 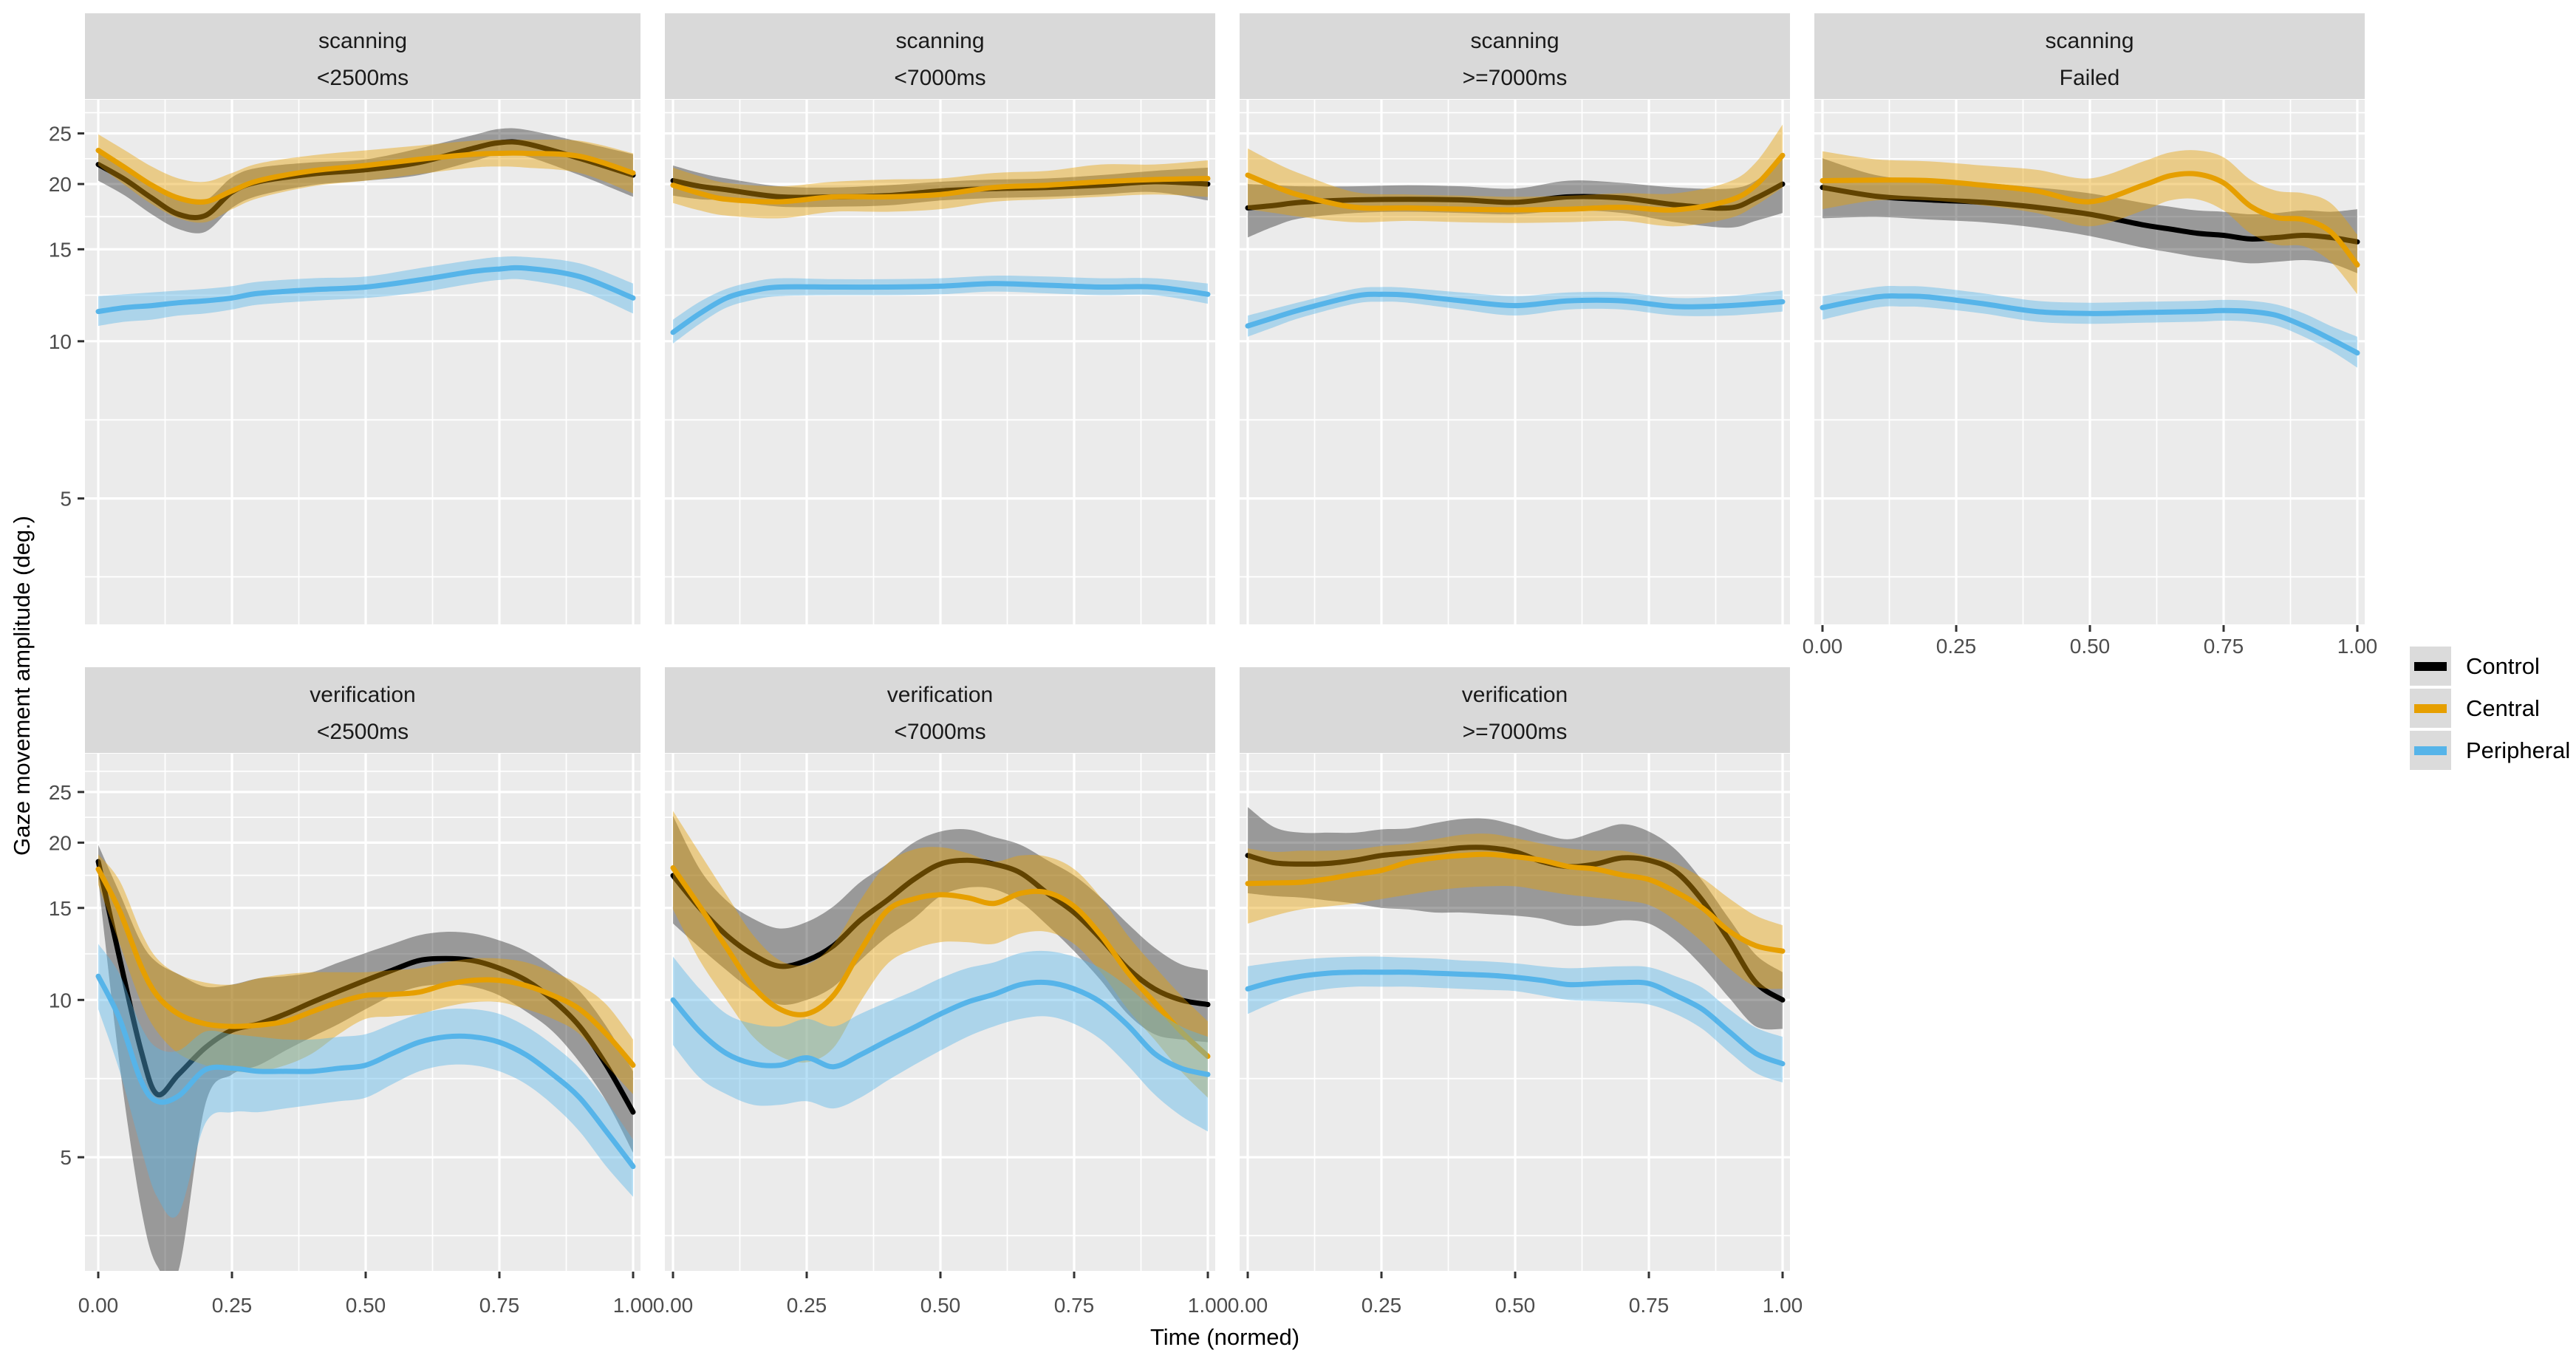 What do you see at coordinates (363, 732) in the screenshot?
I see `strip-label: <2500ms` at bounding box center [363, 732].